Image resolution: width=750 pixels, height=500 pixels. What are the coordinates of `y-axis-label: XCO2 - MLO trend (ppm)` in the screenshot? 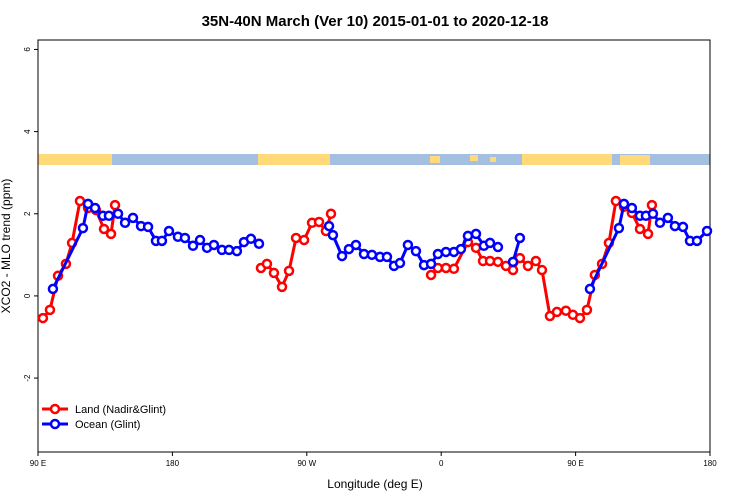 It's located at (6, 246).